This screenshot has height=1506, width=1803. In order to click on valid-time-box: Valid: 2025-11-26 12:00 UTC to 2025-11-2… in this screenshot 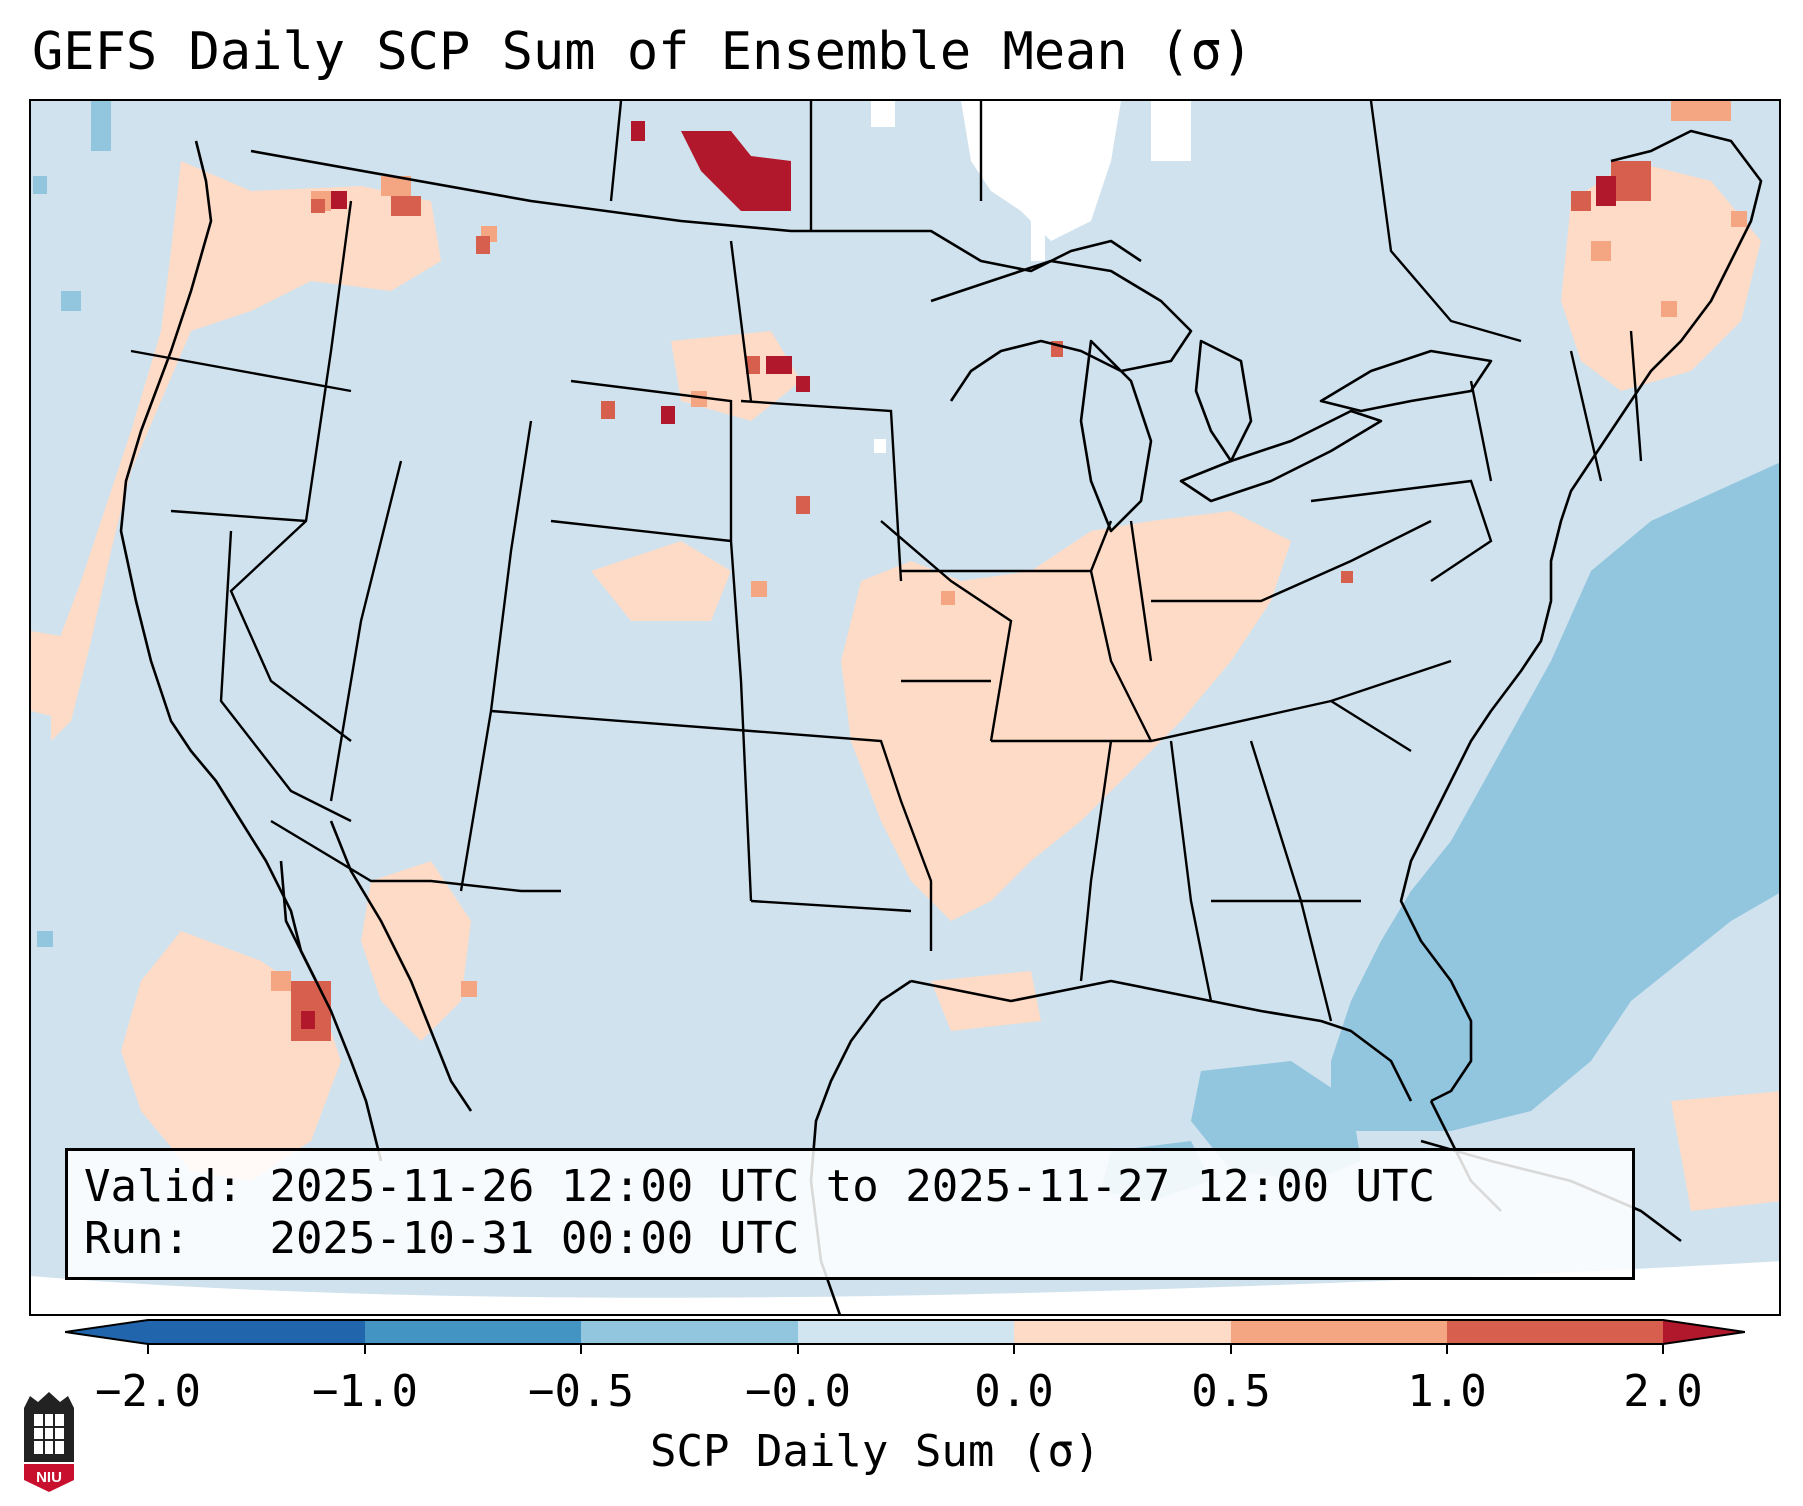, I will do `click(850, 1214)`.